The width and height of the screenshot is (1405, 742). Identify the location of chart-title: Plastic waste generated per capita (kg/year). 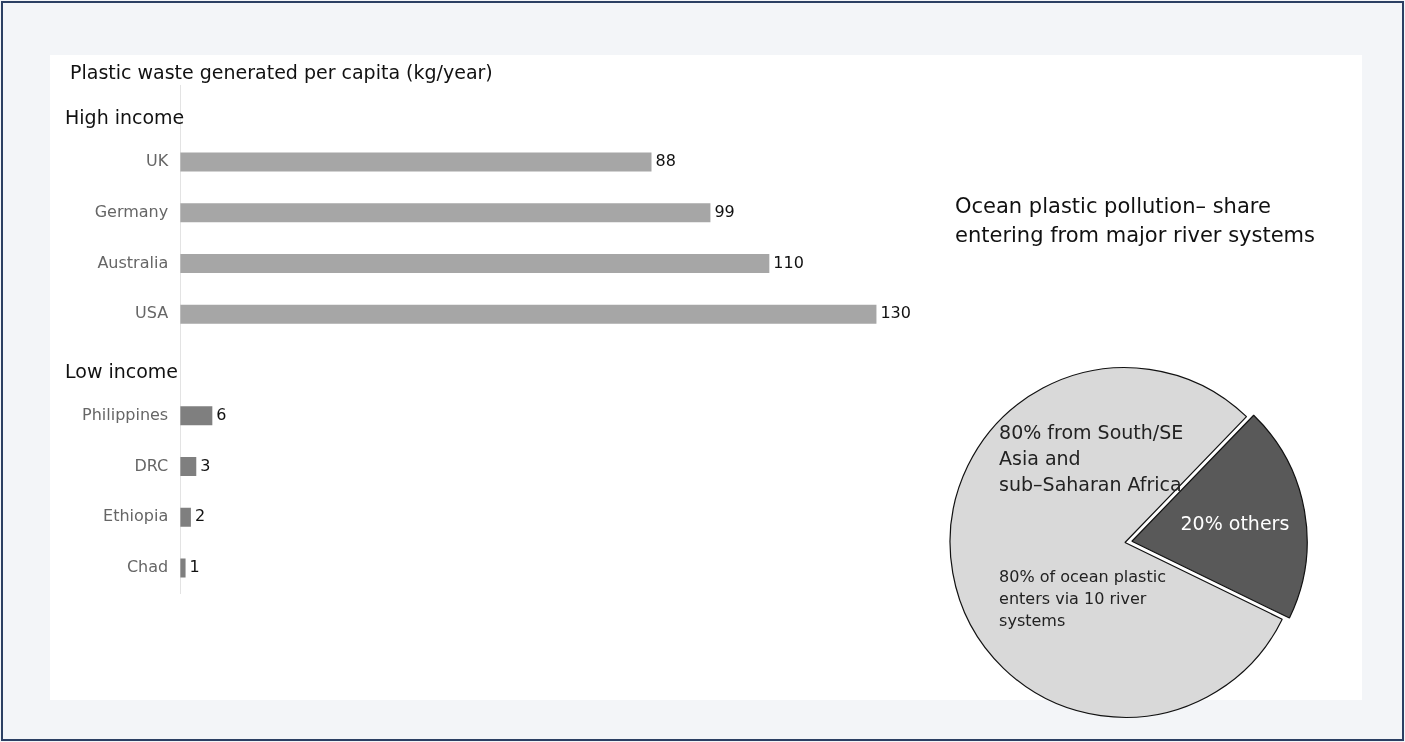
(281, 72).